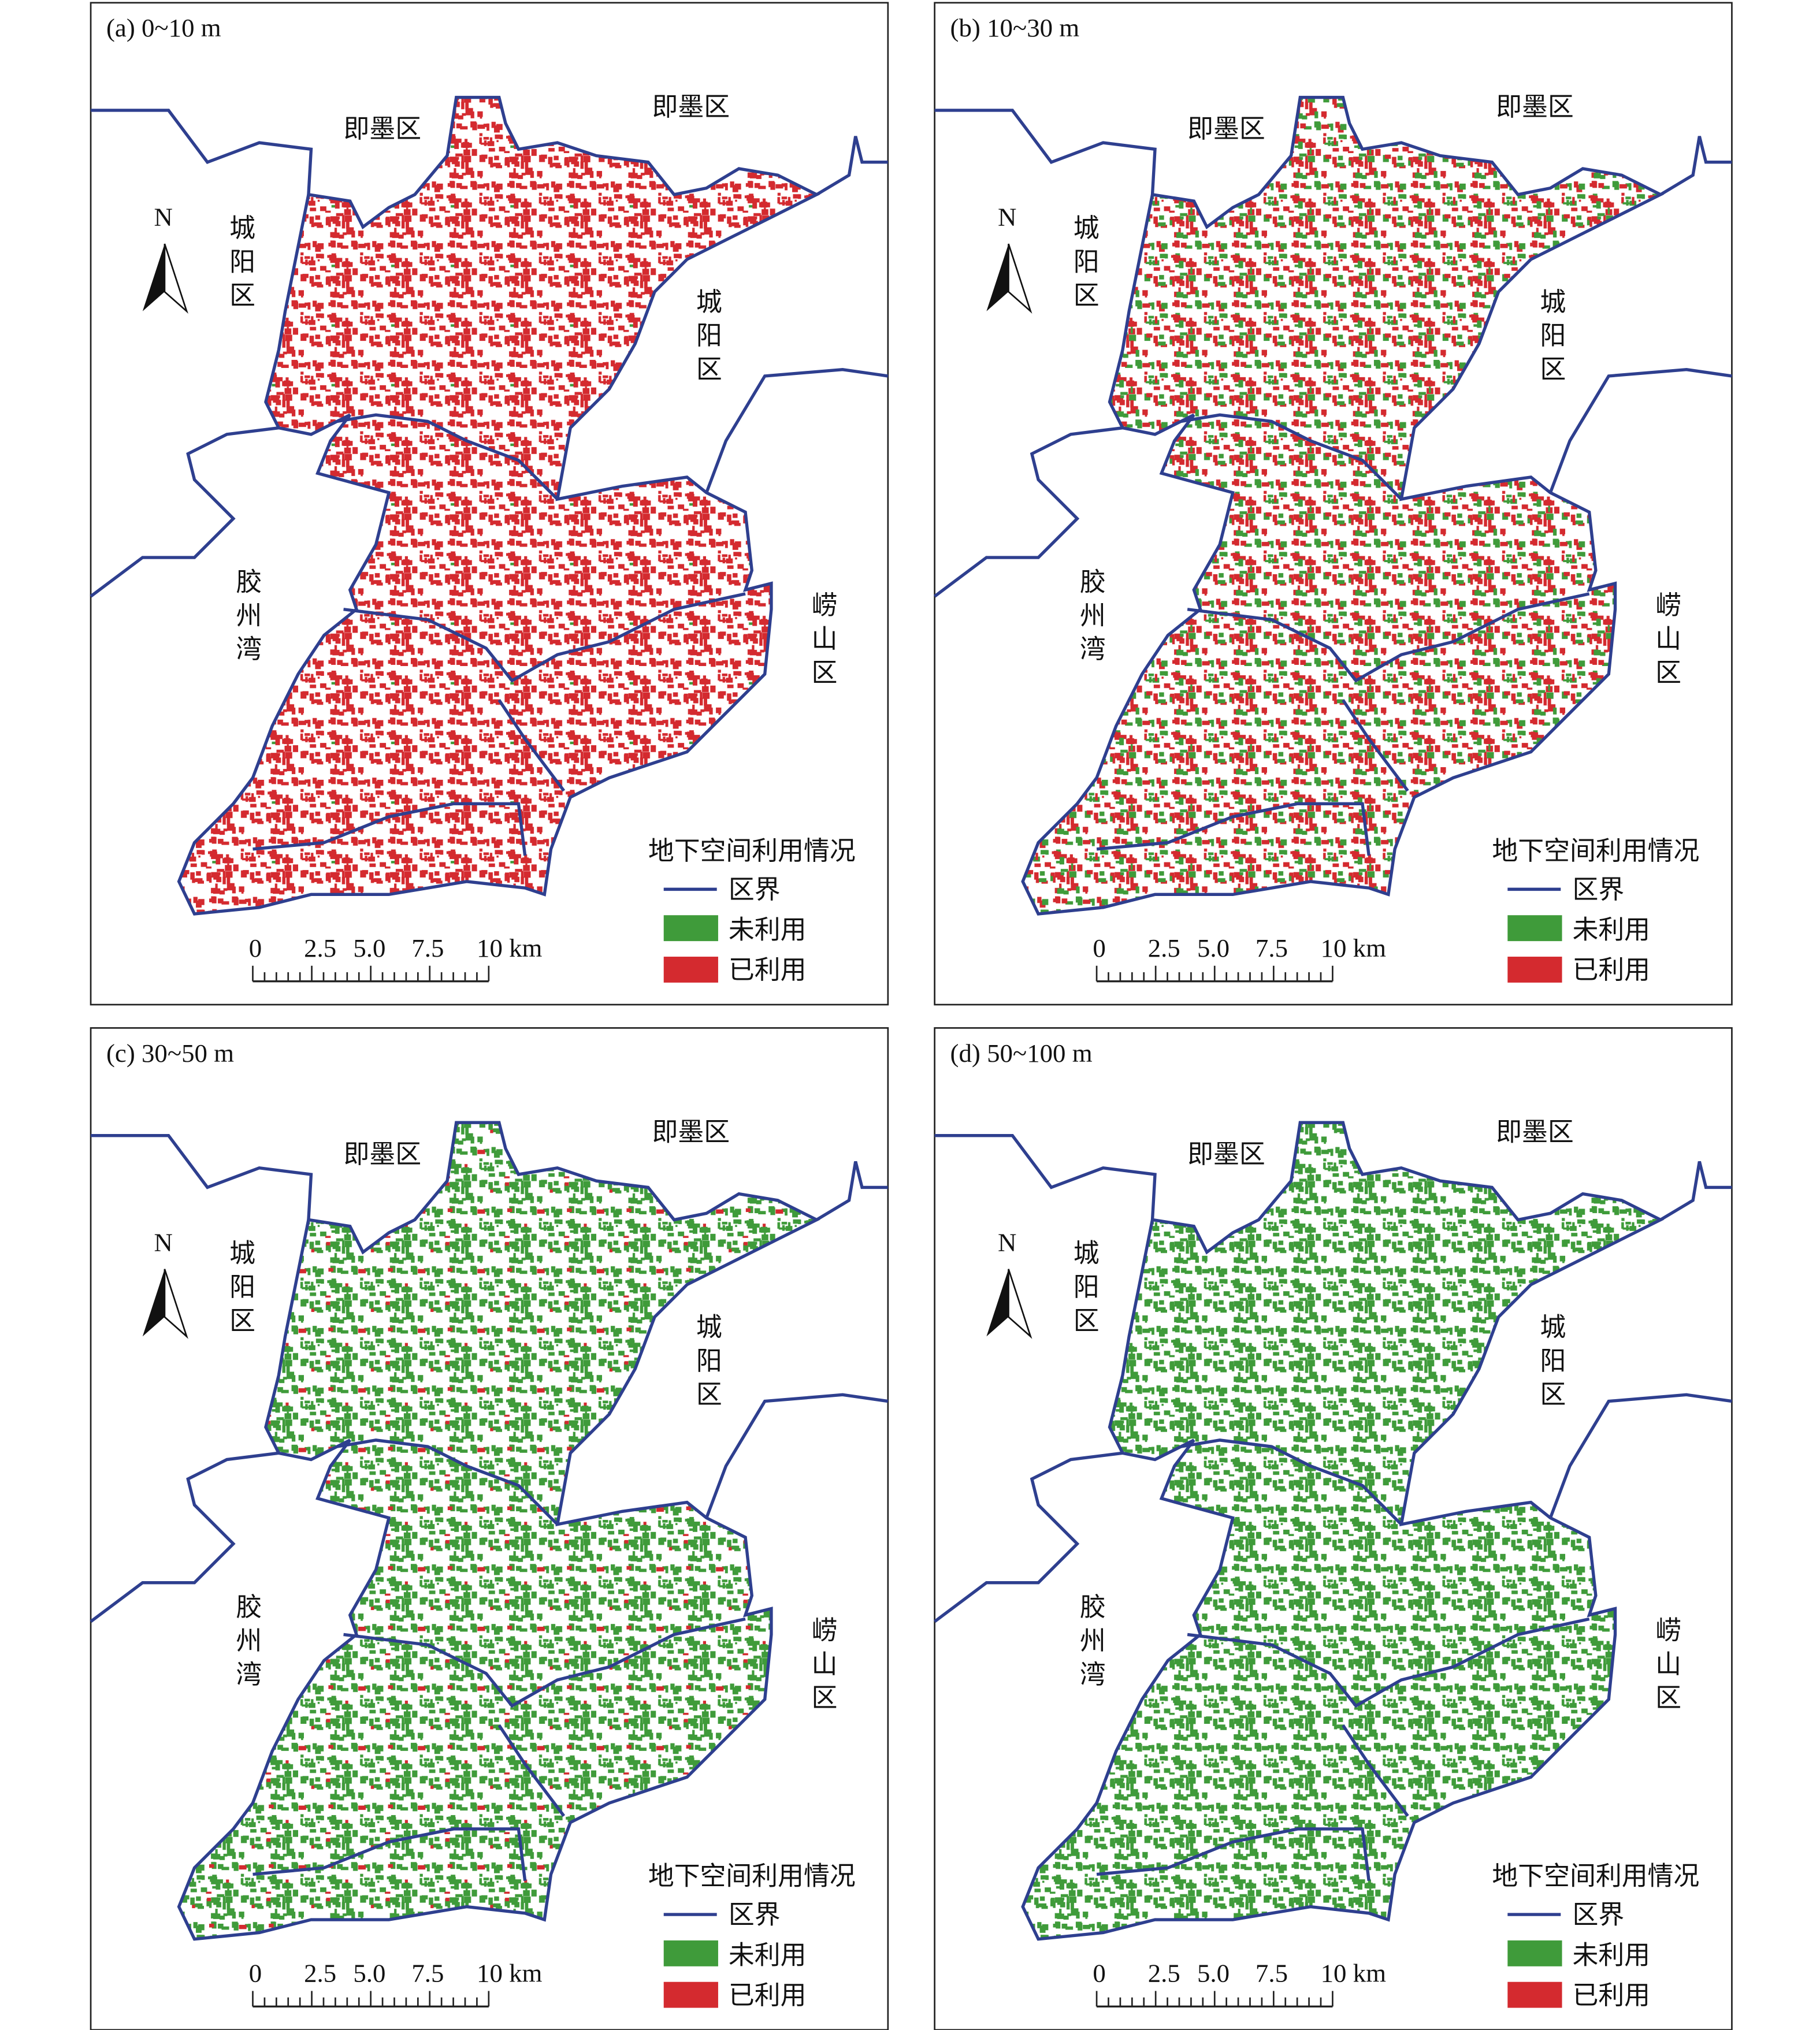  I want to click on panel-title: (a) 0~10 m, so click(163, 27).